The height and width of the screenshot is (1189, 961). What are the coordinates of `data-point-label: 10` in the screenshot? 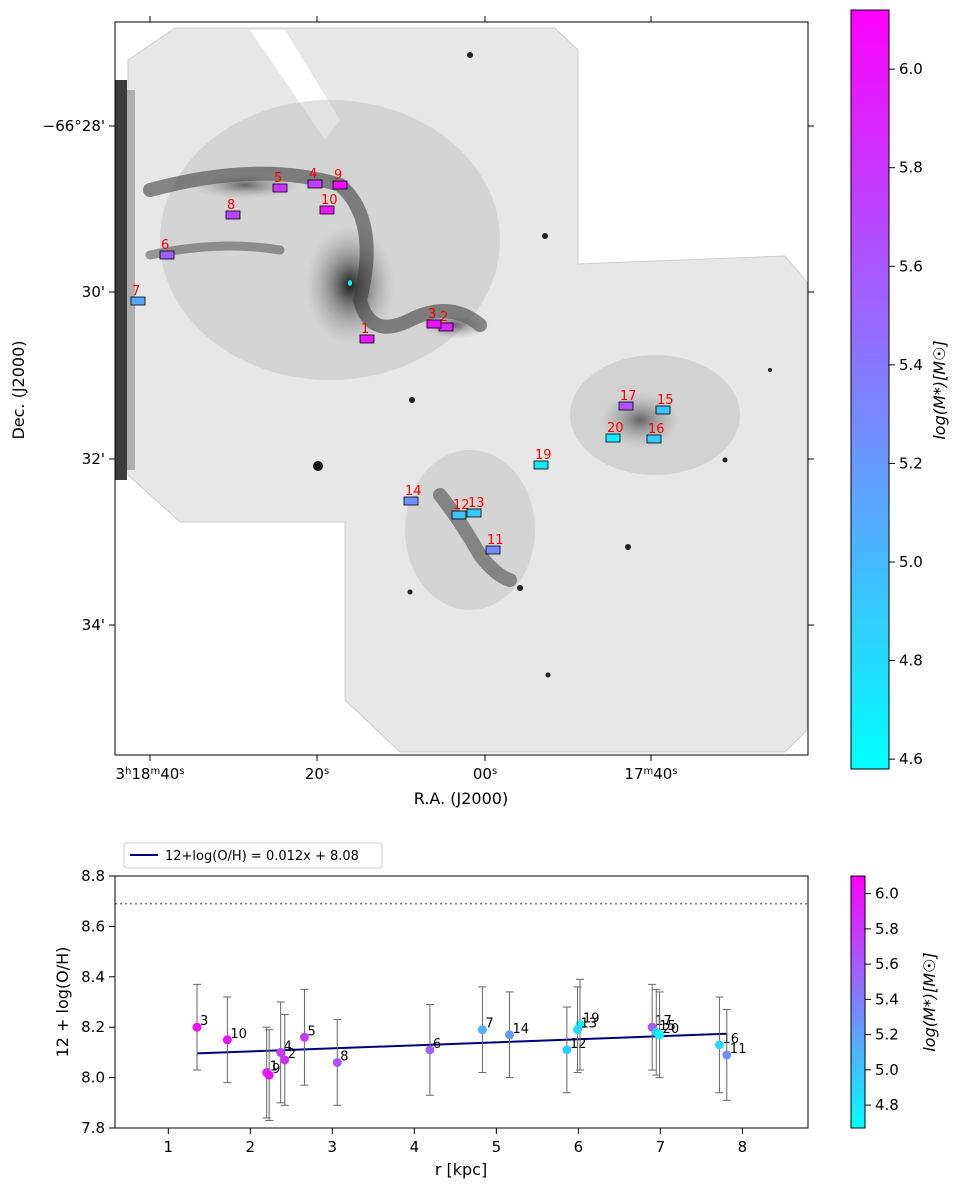 It's located at (238, 1034).